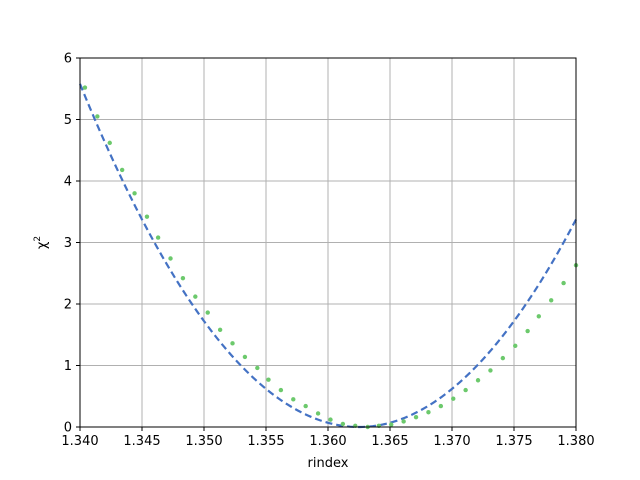  Describe the element at coordinates (265, 441) in the screenshot. I see `x-tick-label: 1.355` at that location.